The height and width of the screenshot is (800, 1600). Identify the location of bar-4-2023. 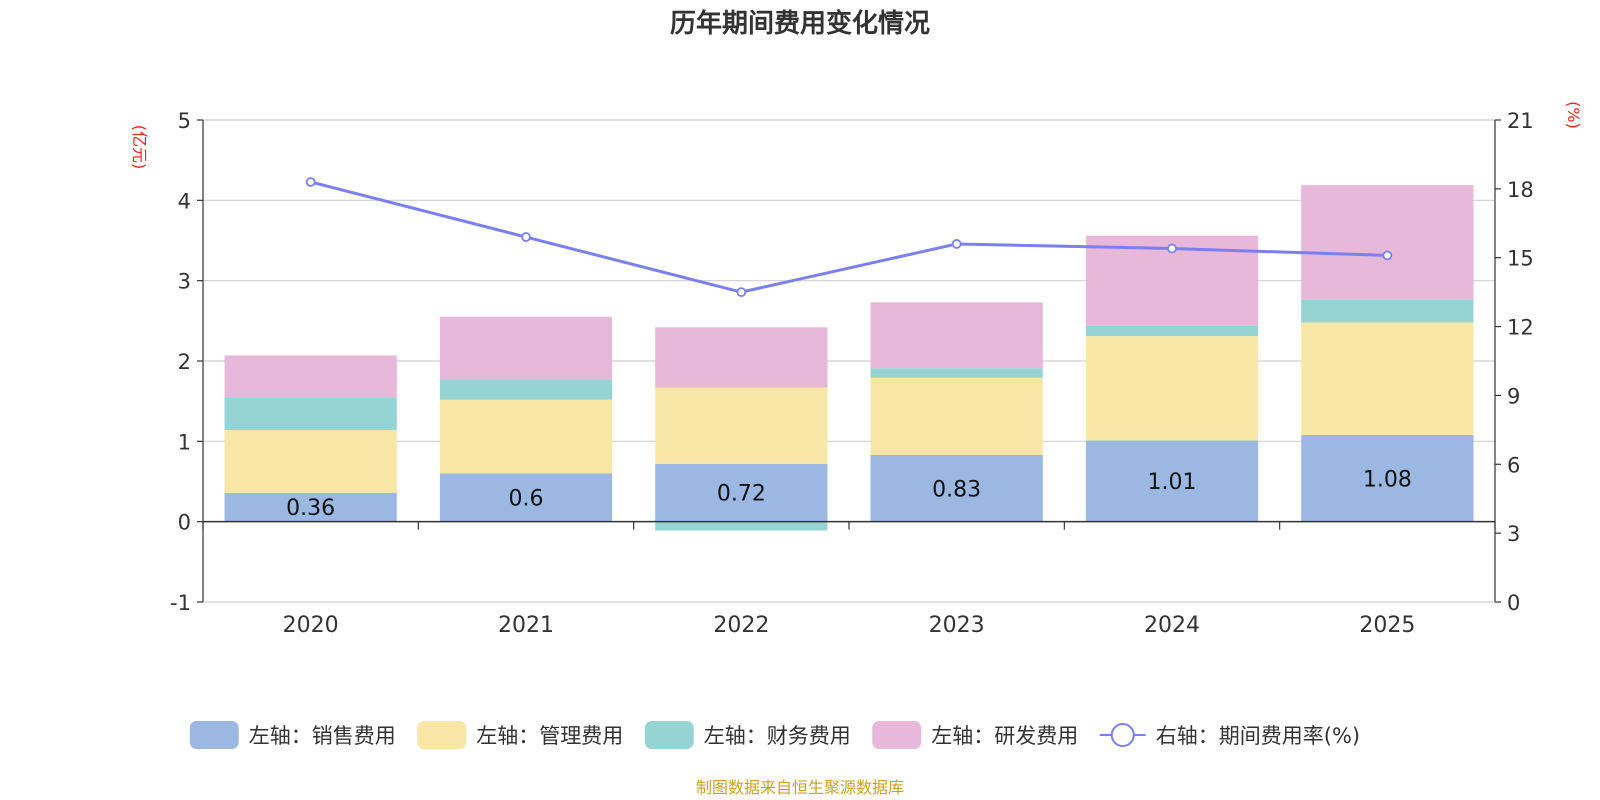
(956, 335).